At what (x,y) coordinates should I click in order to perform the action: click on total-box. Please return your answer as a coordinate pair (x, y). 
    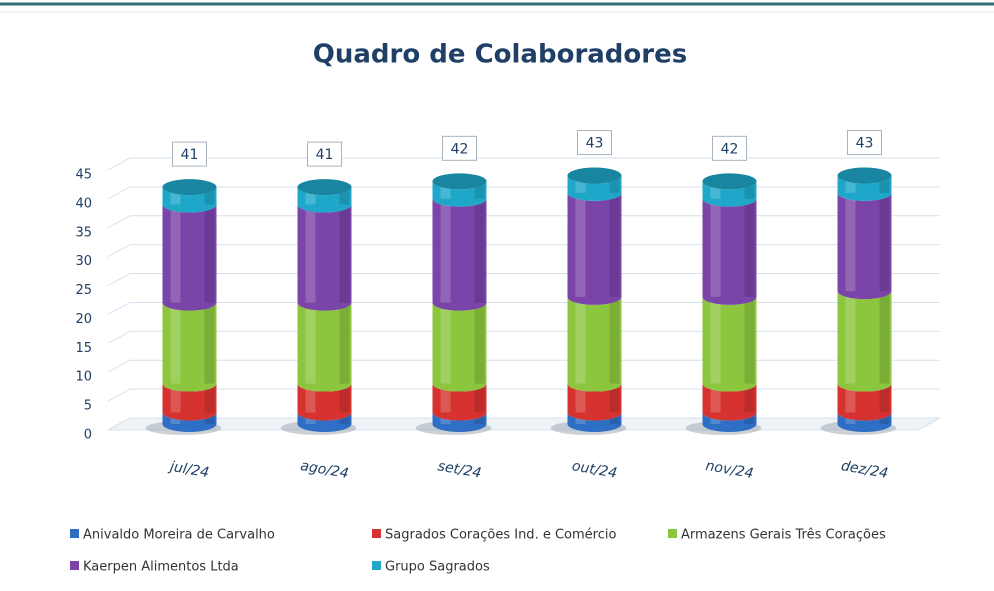
    Looking at the image, I should click on (189, 154).